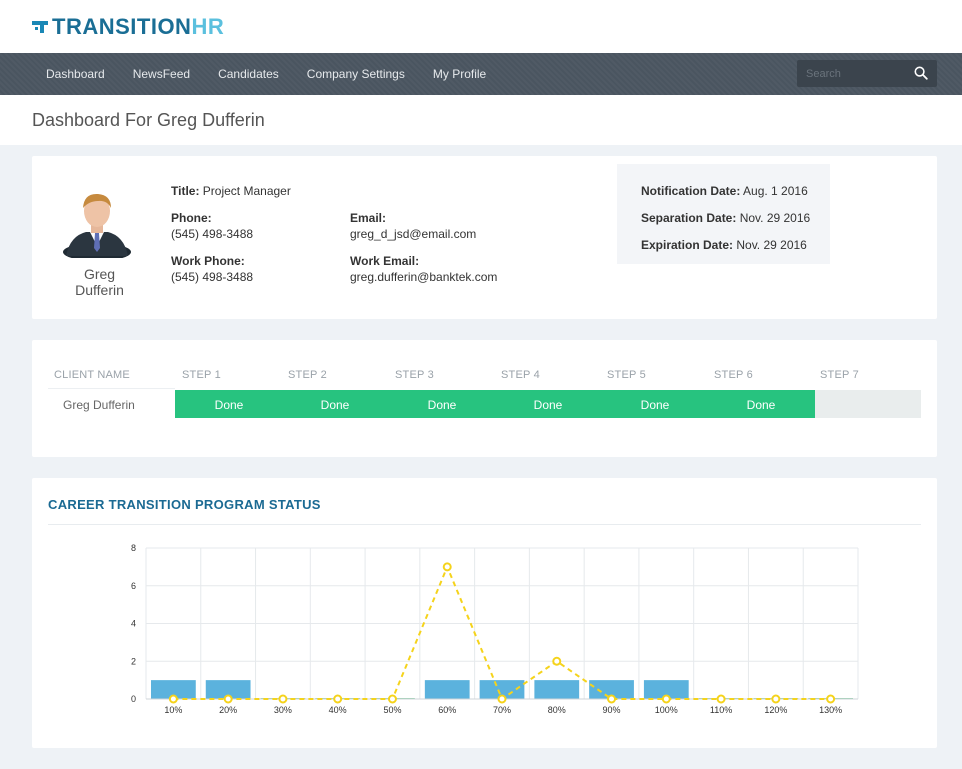 This screenshot has height=769, width=962. I want to click on work-phone-label: Work Phone:, so click(208, 261).